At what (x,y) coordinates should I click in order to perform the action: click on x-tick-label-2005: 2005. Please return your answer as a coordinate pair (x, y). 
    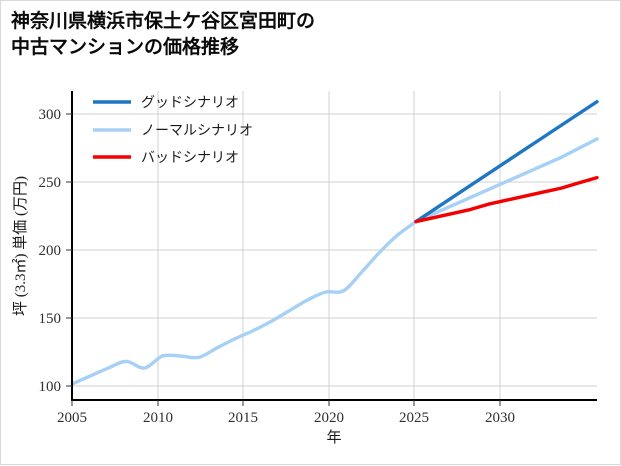
    Looking at the image, I should click on (72, 418).